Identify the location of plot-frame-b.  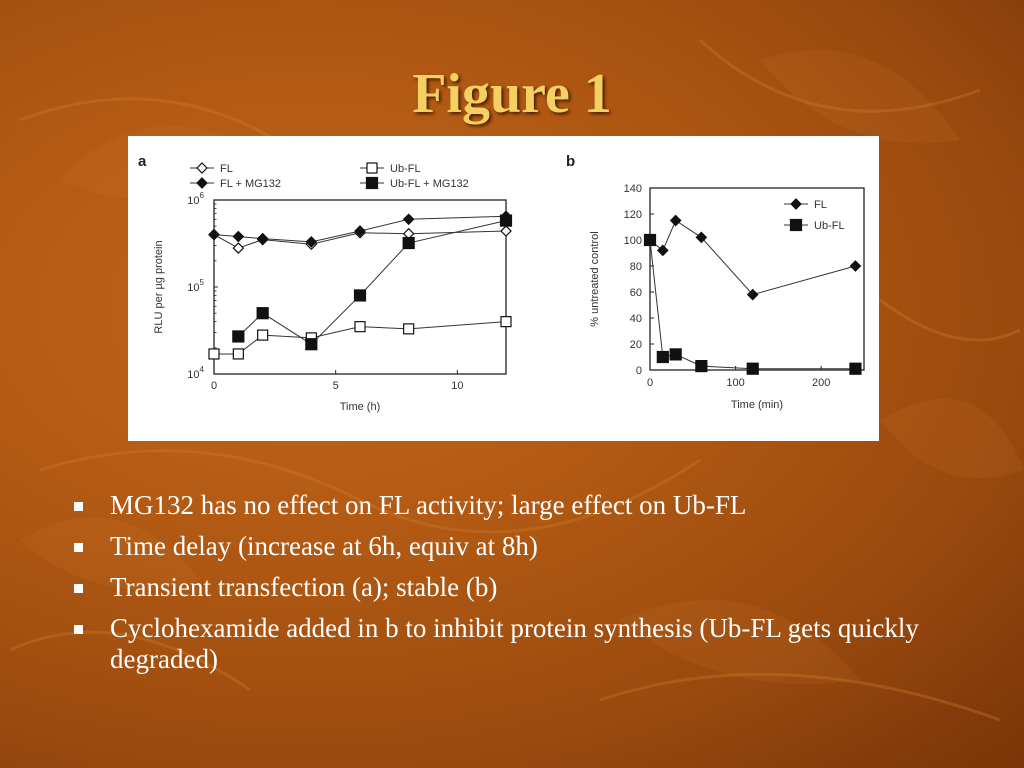
(757, 279).